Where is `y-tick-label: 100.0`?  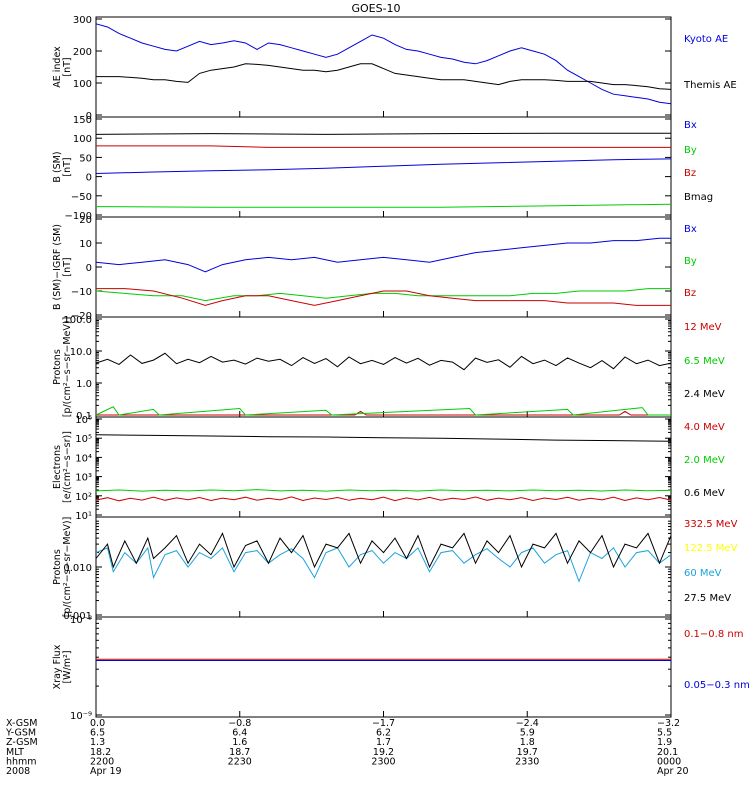
y-tick-label: 100.0 is located at coordinates (77, 320).